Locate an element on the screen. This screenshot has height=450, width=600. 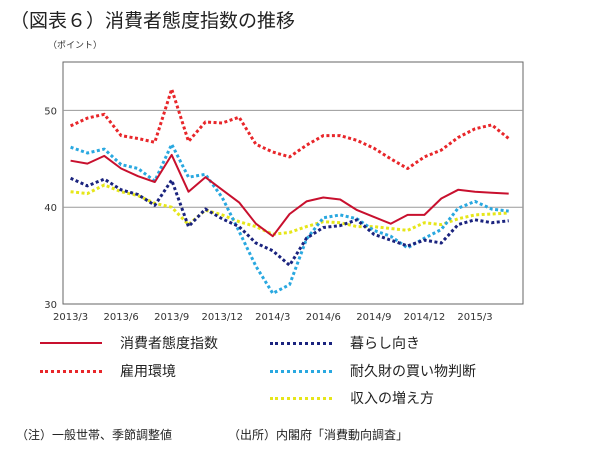
x-tick-label: 2013/9 is located at coordinates (171, 317).